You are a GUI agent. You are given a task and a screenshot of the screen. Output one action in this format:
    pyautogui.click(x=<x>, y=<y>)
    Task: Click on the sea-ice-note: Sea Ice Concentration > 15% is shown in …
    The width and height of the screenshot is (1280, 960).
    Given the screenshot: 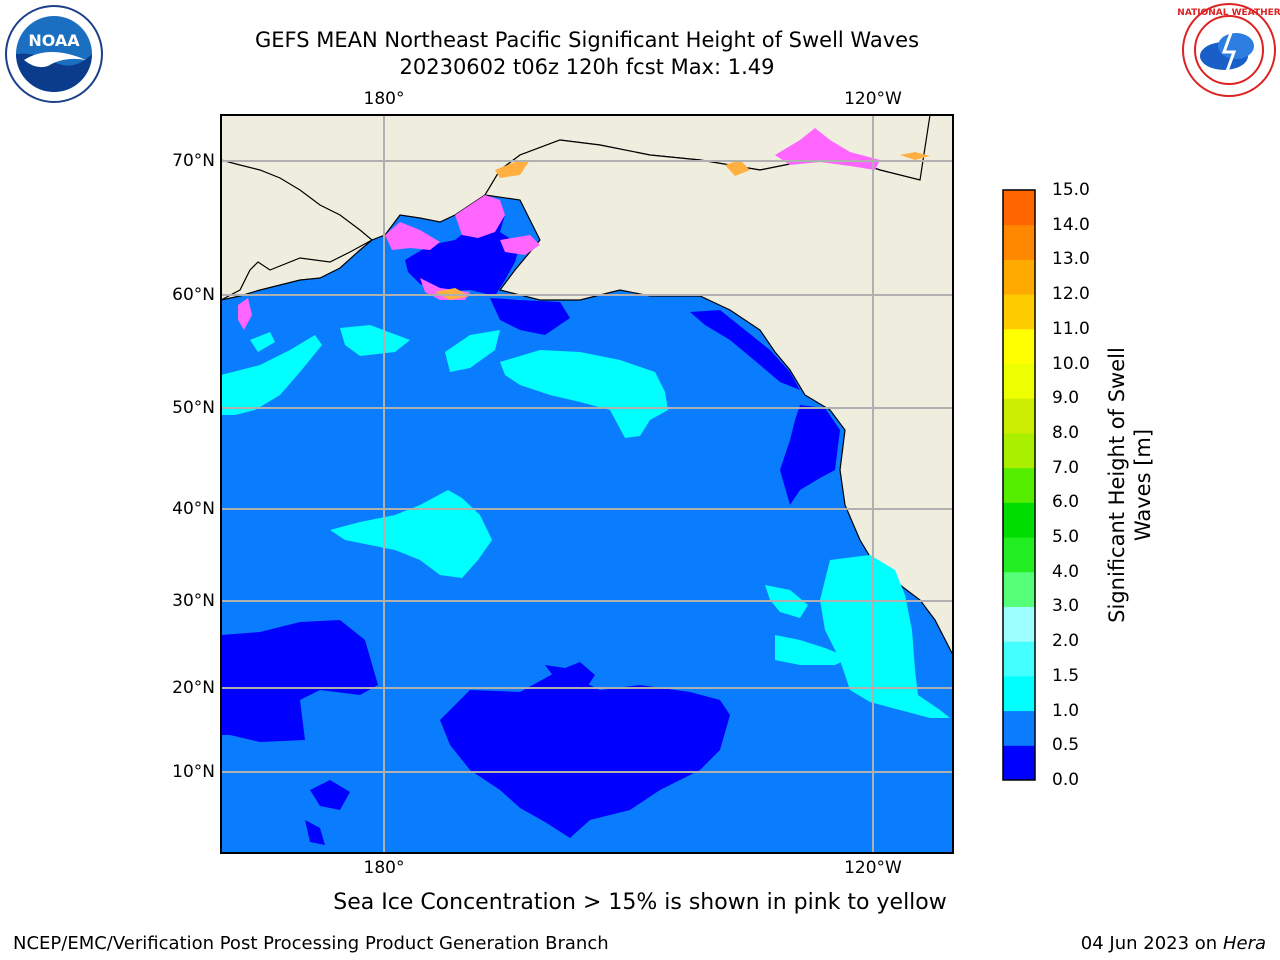 What is the action you would take?
    pyautogui.click(x=640, y=902)
    